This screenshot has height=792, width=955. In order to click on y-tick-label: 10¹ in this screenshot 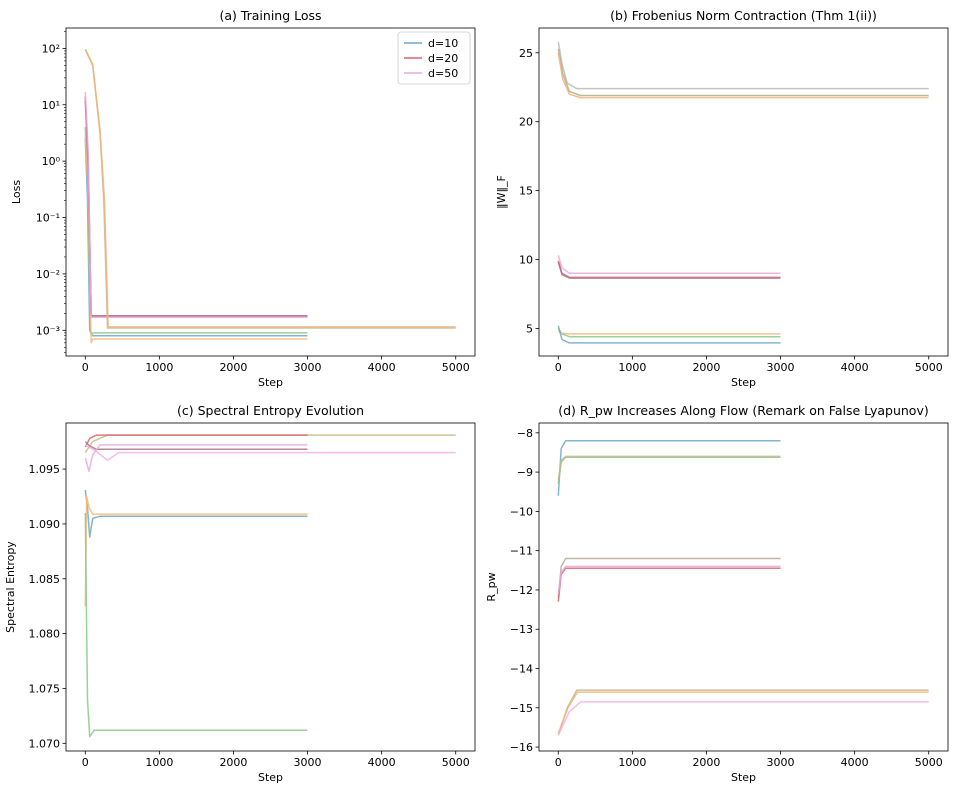, I will do `click(51, 105)`.